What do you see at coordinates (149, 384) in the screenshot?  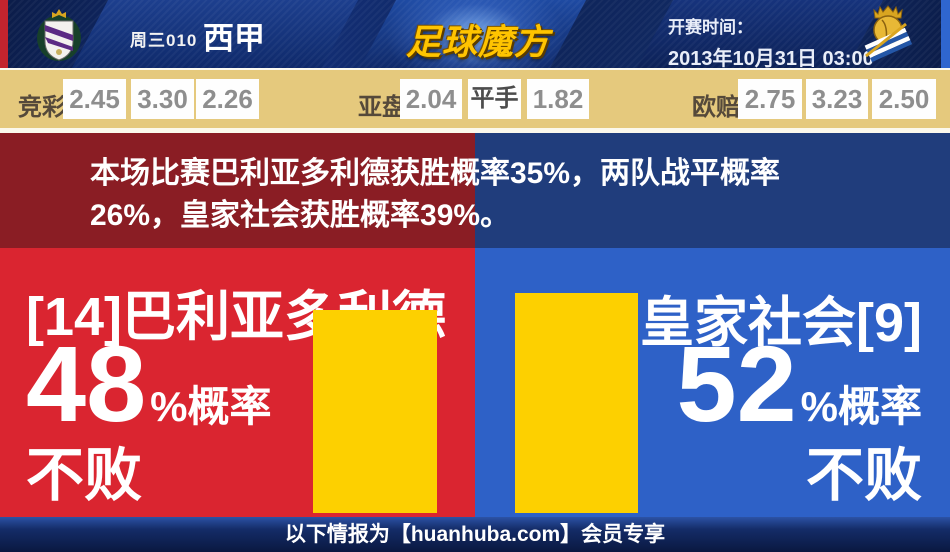 I see `home-probability: 48 %概率` at bounding box center [149, 384].